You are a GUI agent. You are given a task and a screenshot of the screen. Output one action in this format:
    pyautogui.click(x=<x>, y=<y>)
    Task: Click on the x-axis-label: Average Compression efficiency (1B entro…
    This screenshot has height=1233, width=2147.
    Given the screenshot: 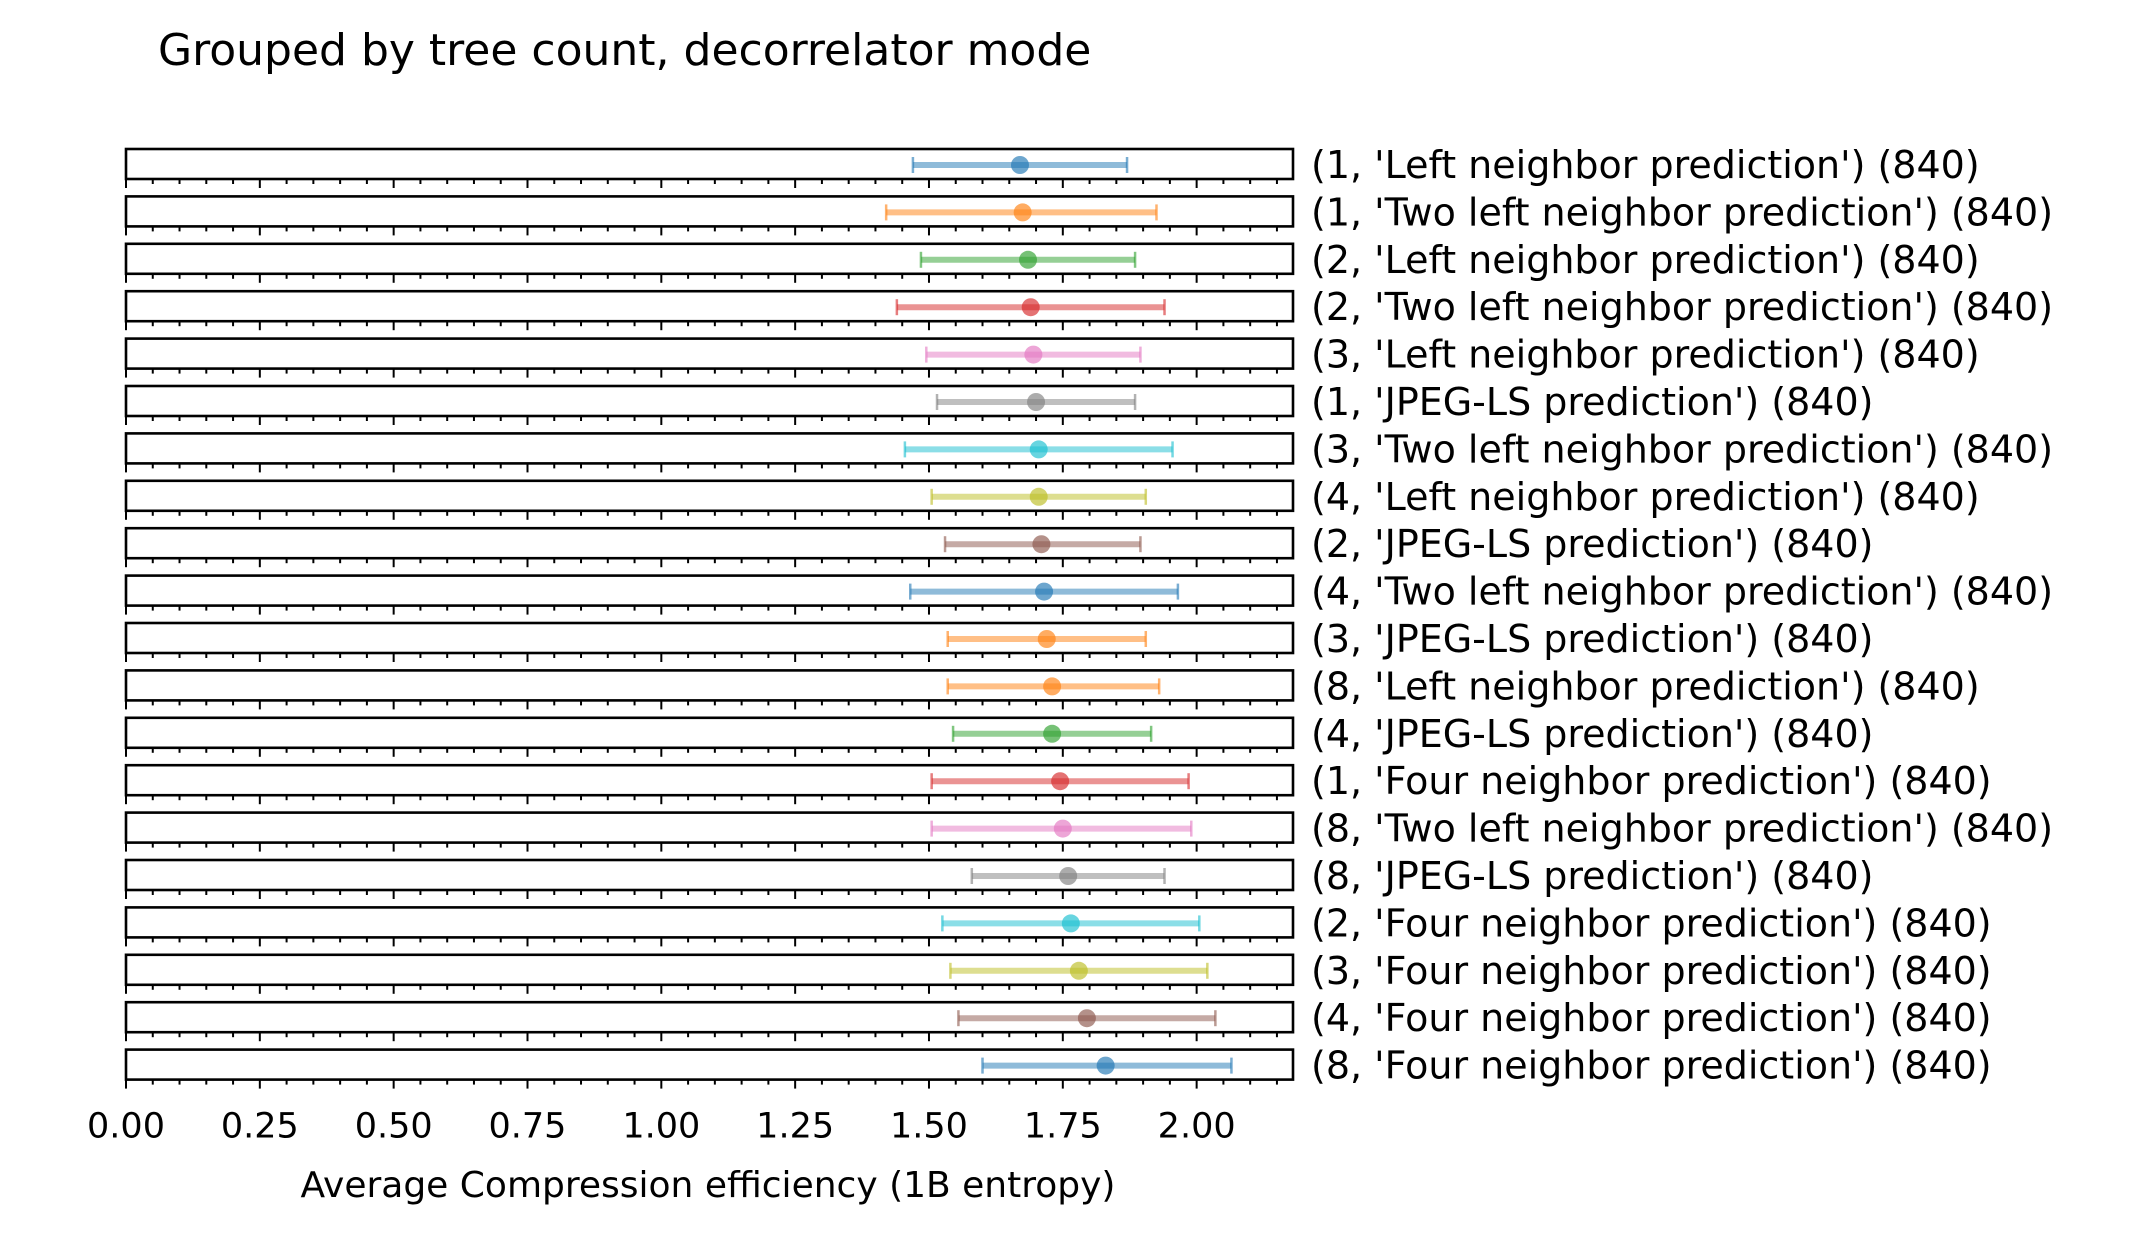 What is the action you would take?
    pyautogui.click(x=708, y=1185)
    